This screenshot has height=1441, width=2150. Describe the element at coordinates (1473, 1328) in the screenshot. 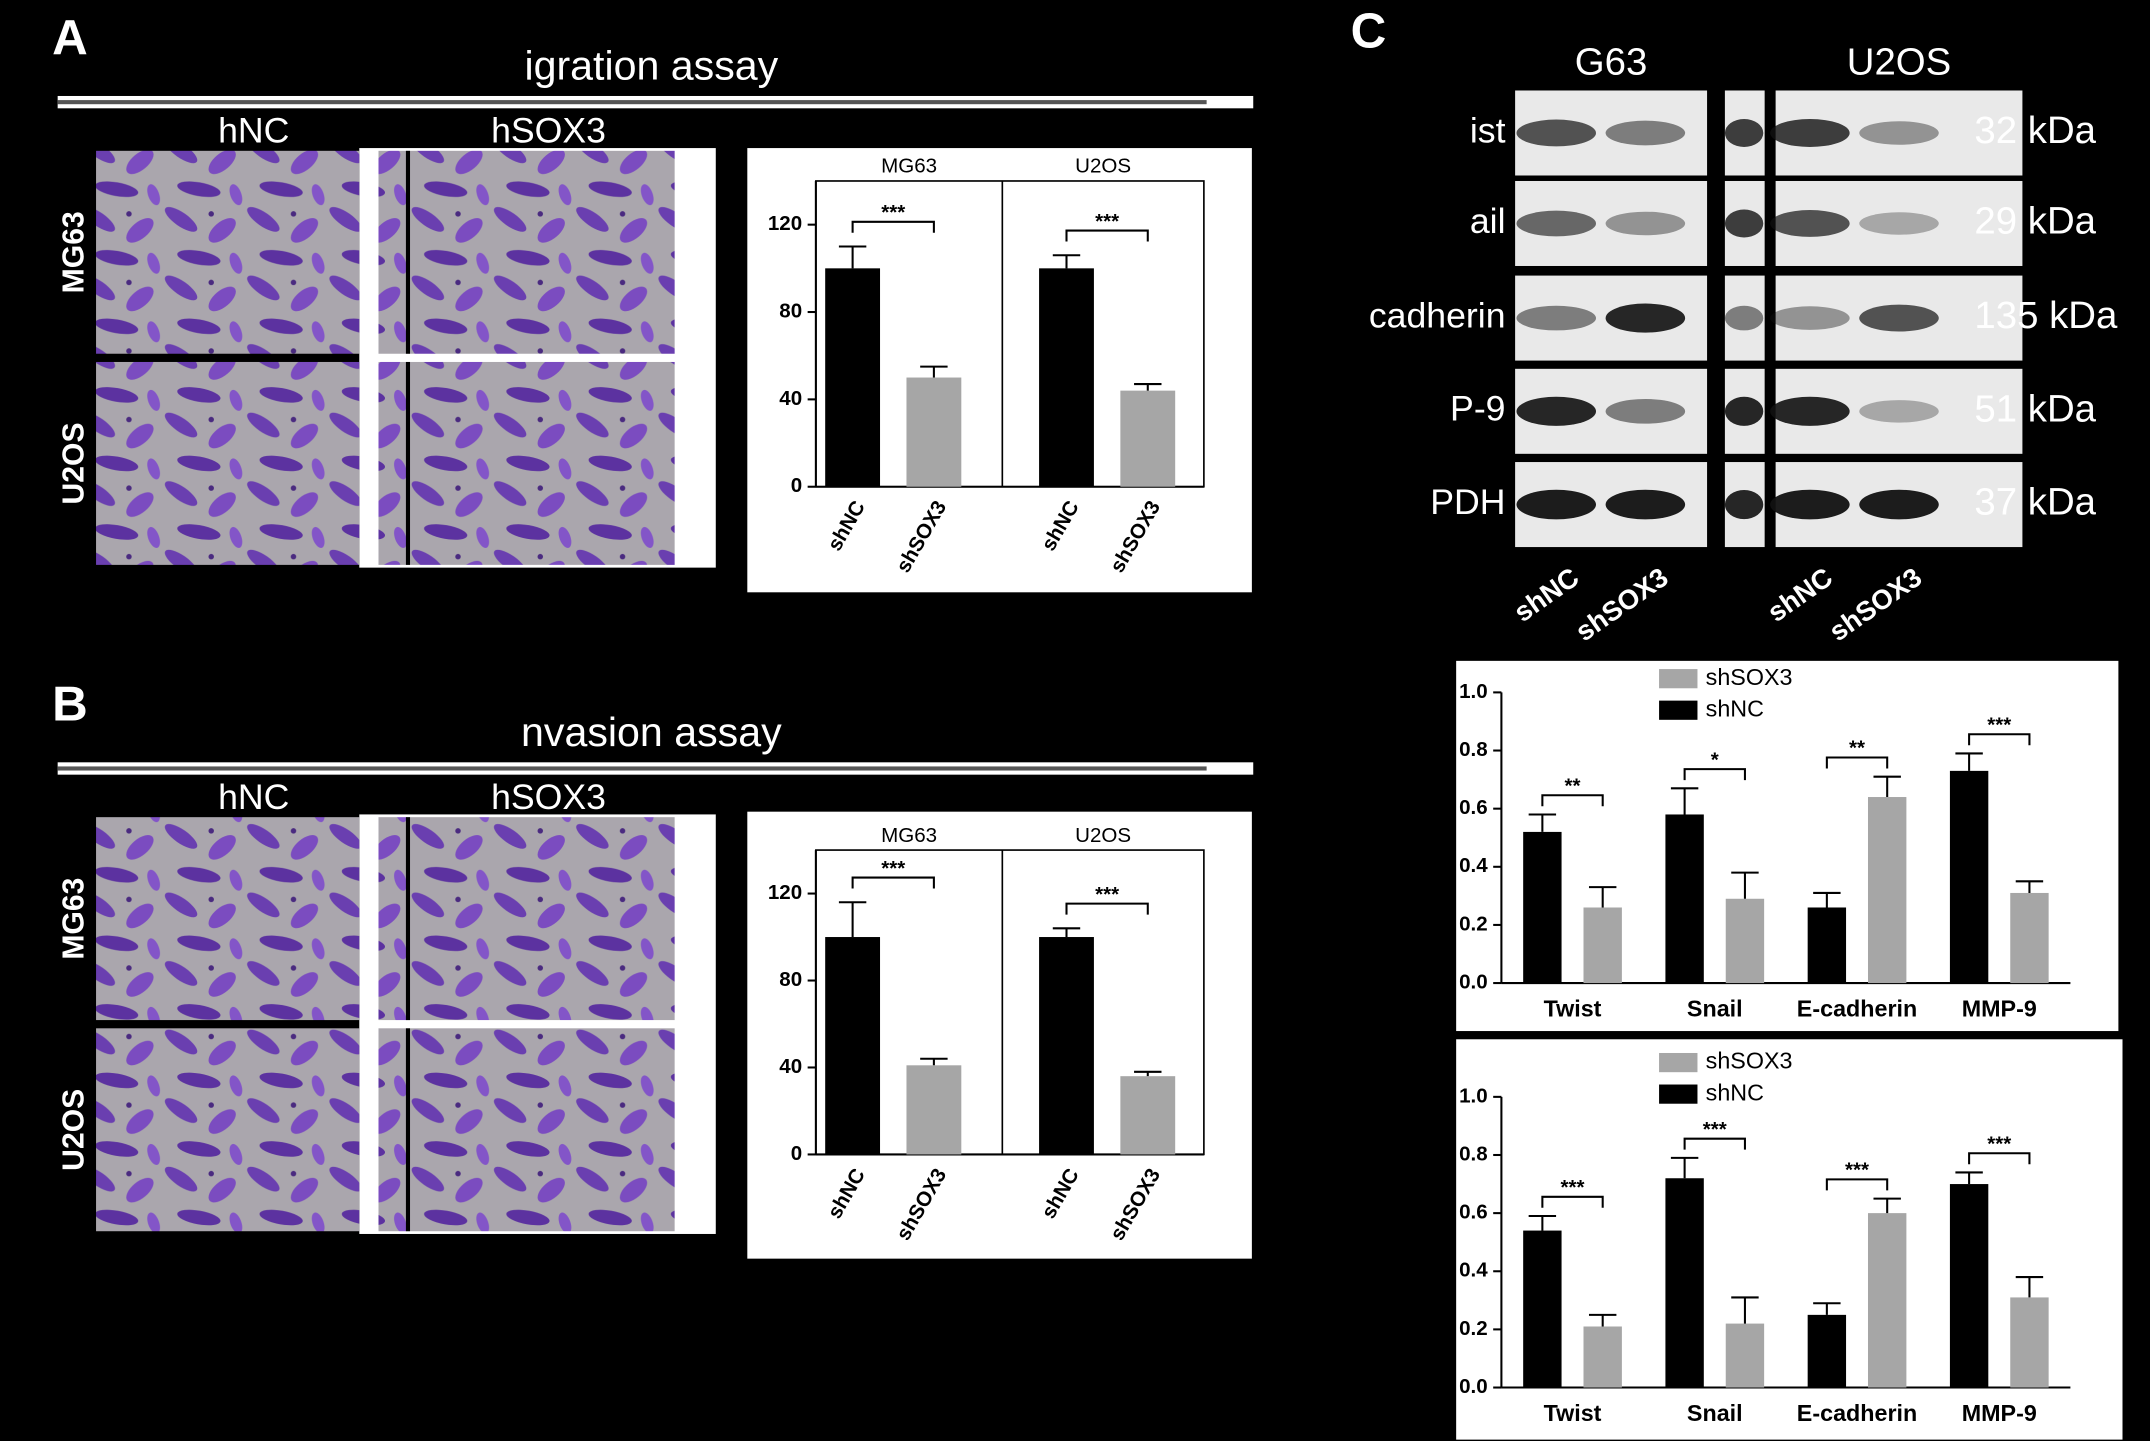

I see `y-tick-label: 0.2` at that location.